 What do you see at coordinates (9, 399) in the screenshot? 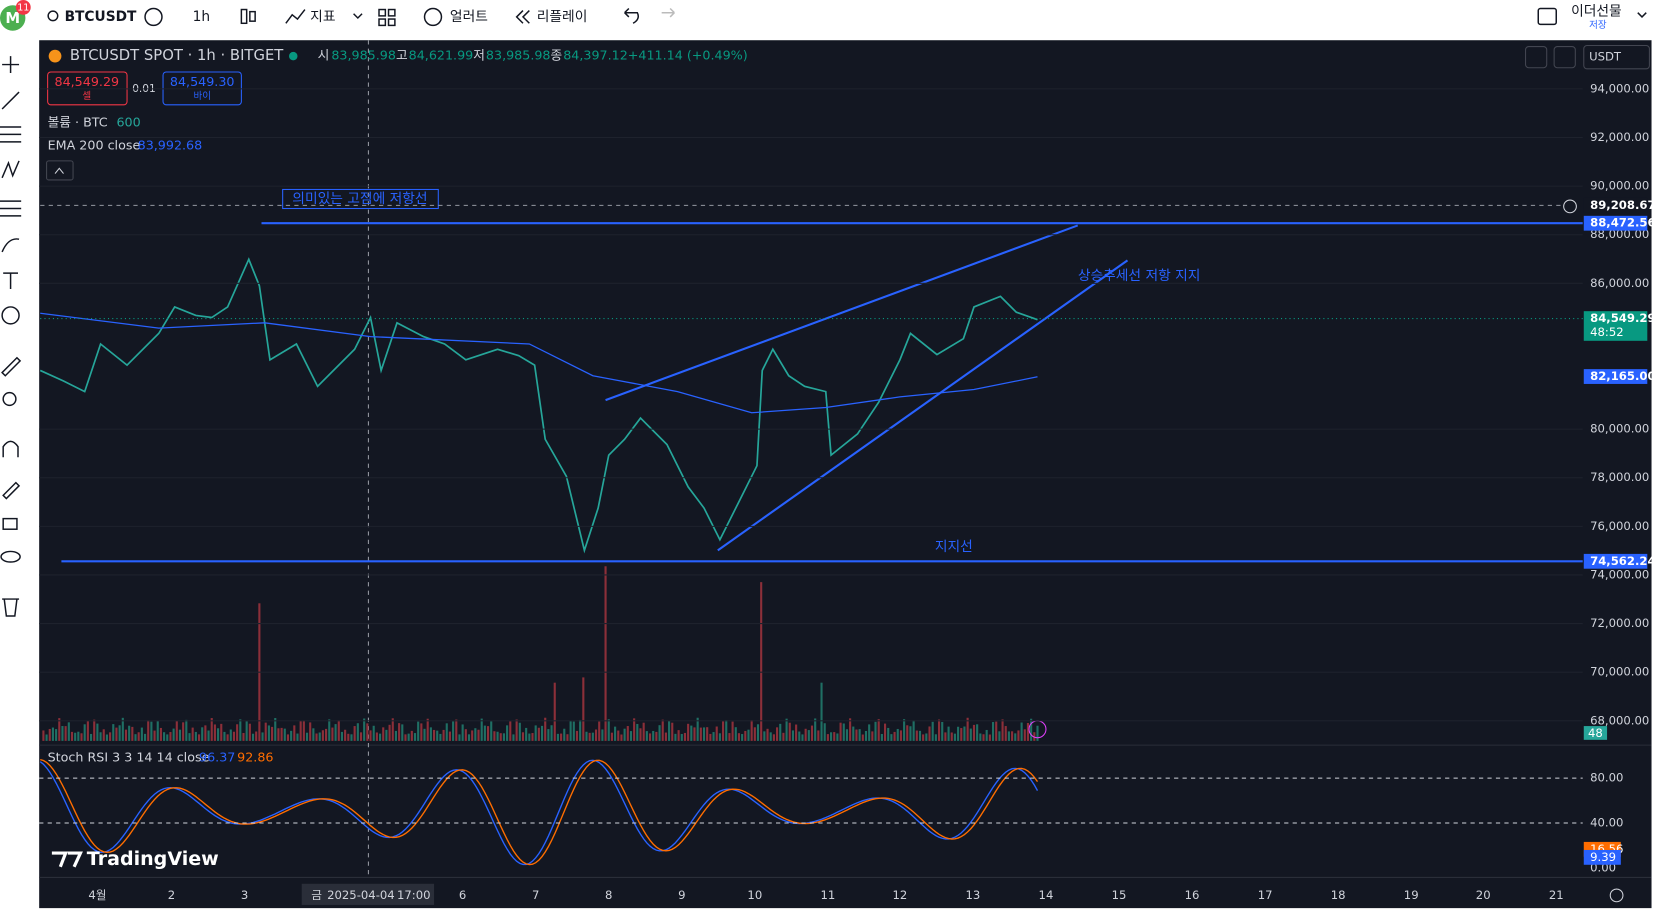
I see `zoom-tool` at bounding box center [9, 399].